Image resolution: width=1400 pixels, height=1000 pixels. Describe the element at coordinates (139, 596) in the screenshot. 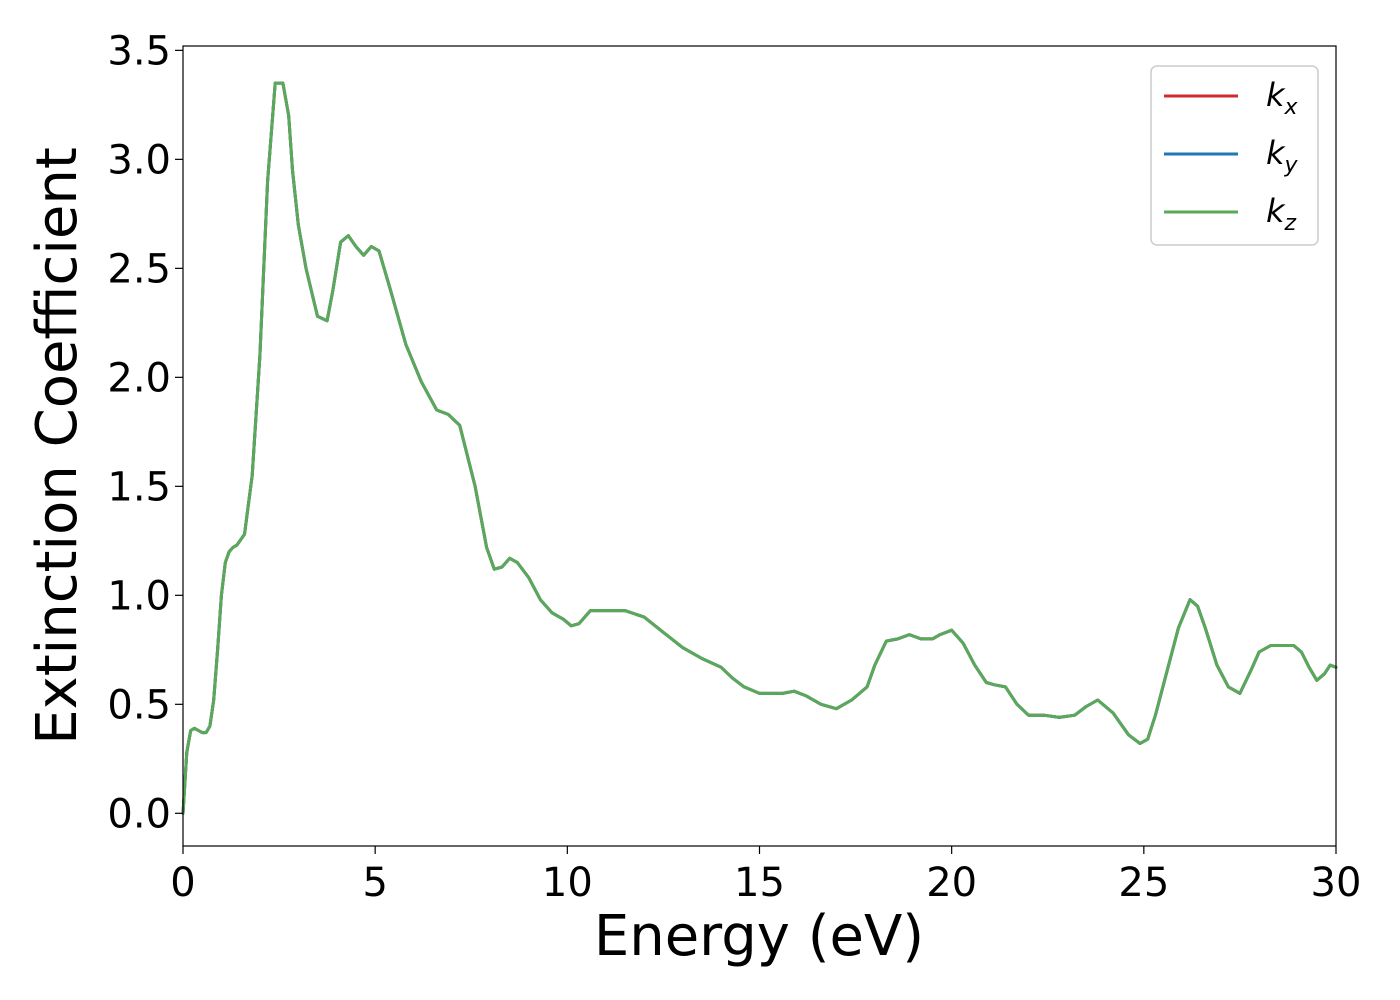

I see `y-tick-label: 1.0` at that location.